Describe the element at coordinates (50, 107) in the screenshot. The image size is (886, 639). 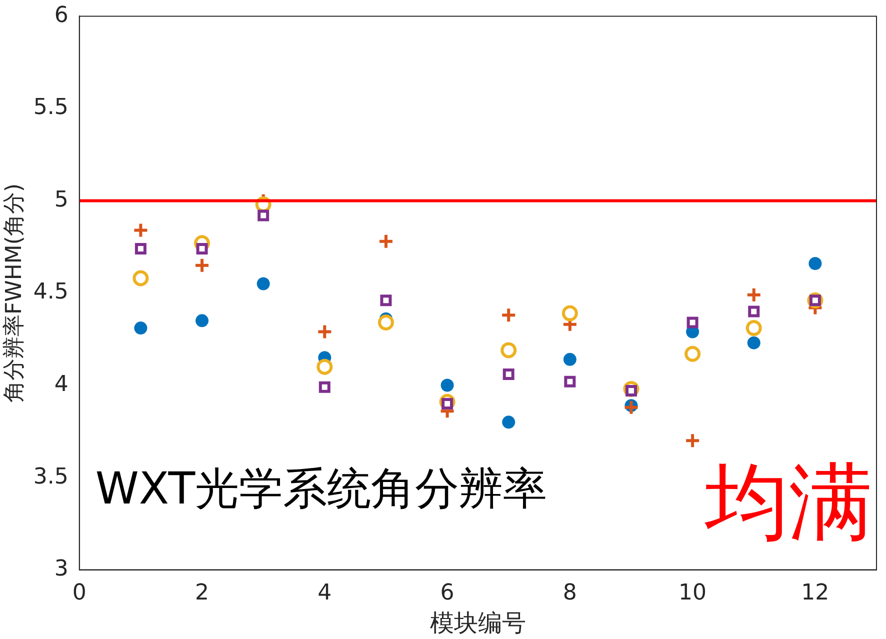
I see `y-tick-label: 5.5` at that location.